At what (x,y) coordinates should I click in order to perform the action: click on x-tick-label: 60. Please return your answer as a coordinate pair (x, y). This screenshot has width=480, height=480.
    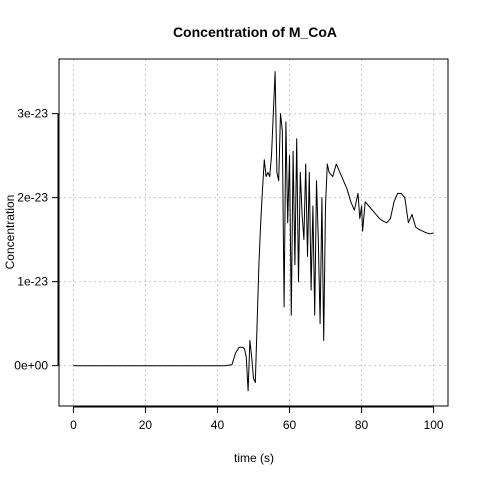
    Looking at the image, I should click on (290, 425).